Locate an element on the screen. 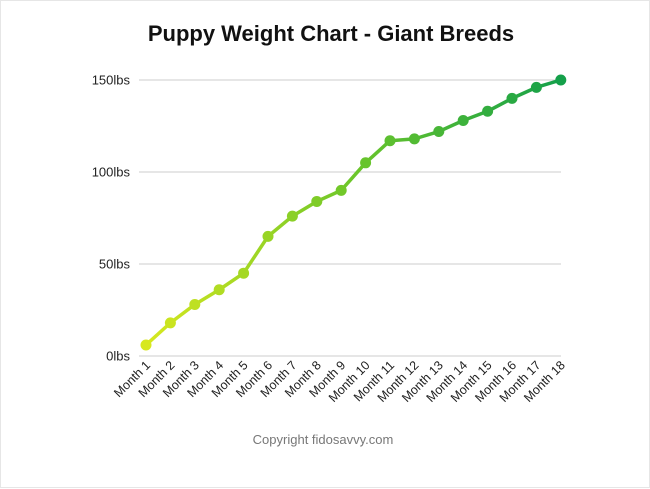 This screenshot has height=489, width=650. y-tick-label: 100lbs is located at coordinates (111, 172).